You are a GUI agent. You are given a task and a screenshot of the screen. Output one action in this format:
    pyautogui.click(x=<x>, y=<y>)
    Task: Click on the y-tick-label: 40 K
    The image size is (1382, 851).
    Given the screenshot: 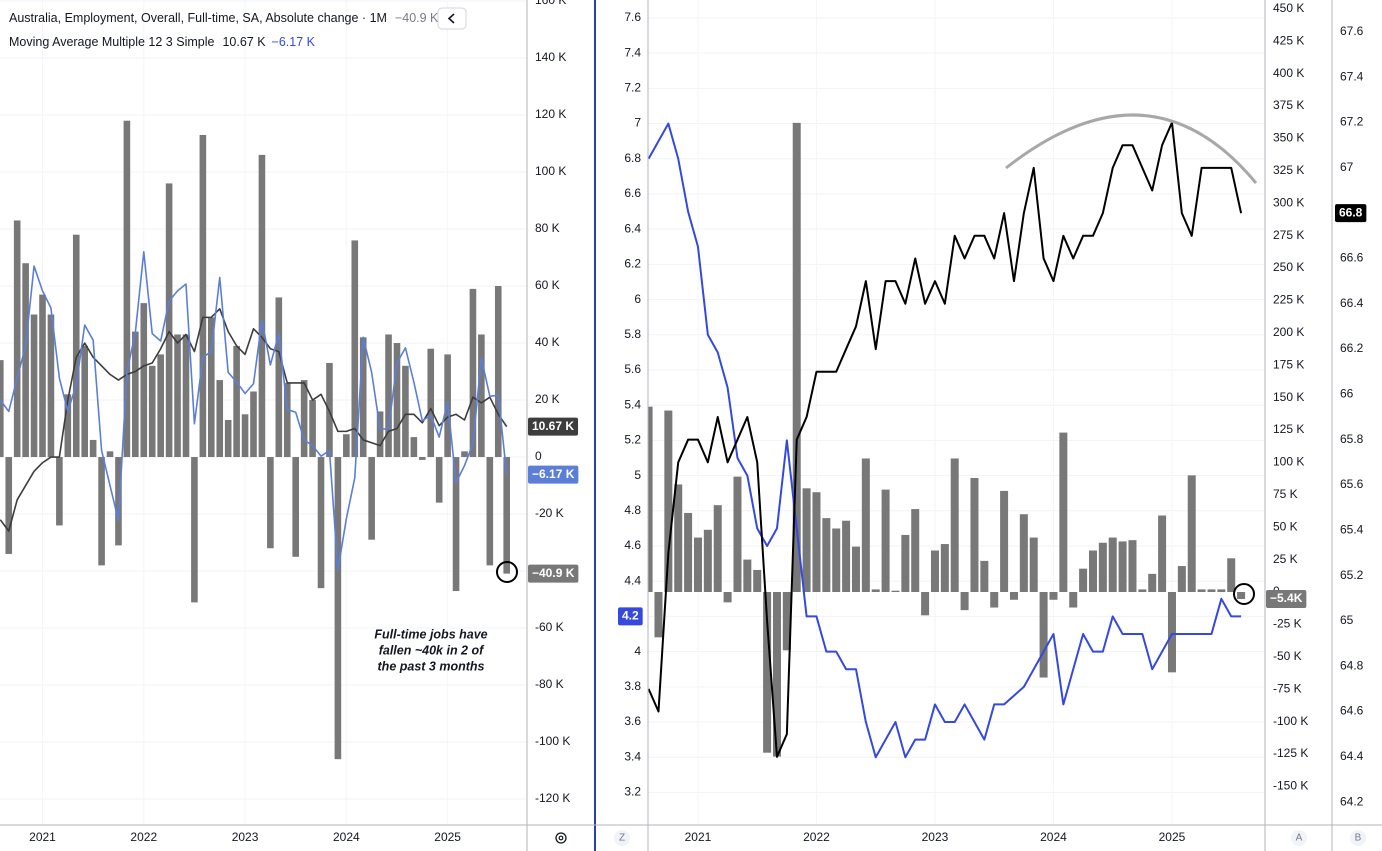 What is the action you would take?
    pyautogui.click(x=547, y=342)
    